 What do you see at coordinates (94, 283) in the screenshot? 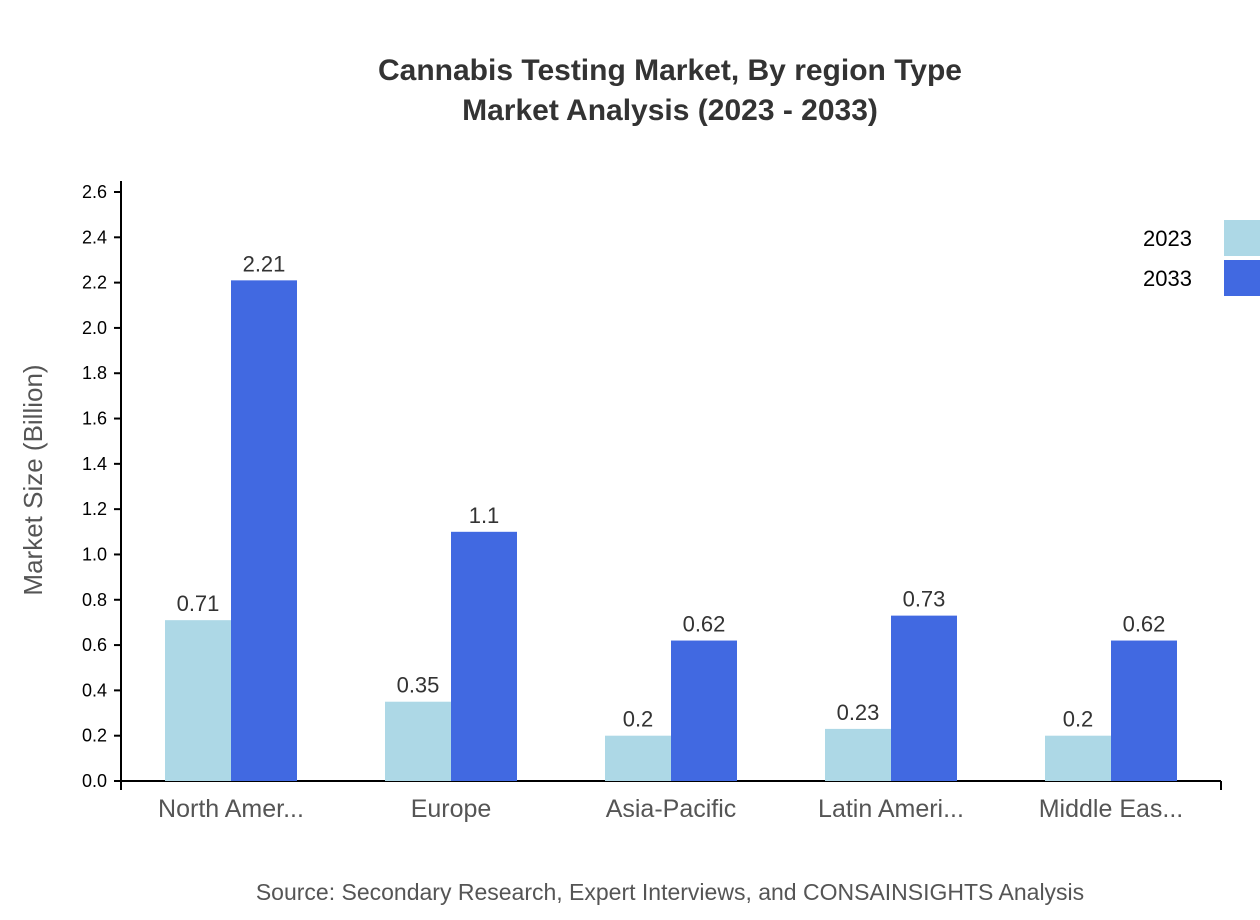
I see `y-tick-label: 2.2` at bounding box center [94, 283].